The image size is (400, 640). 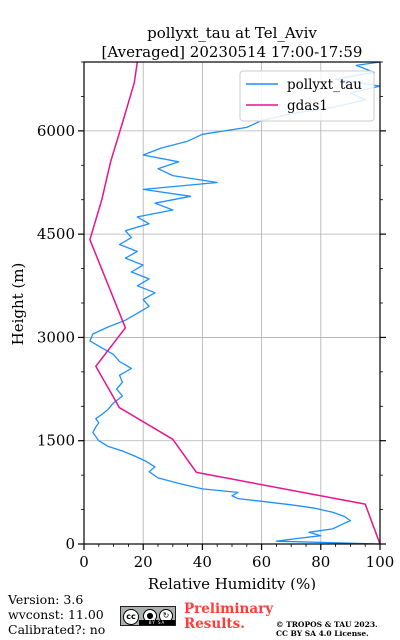 I want to click on wvconst-text: wvconst: 11.00, so click(x=56, y=614).